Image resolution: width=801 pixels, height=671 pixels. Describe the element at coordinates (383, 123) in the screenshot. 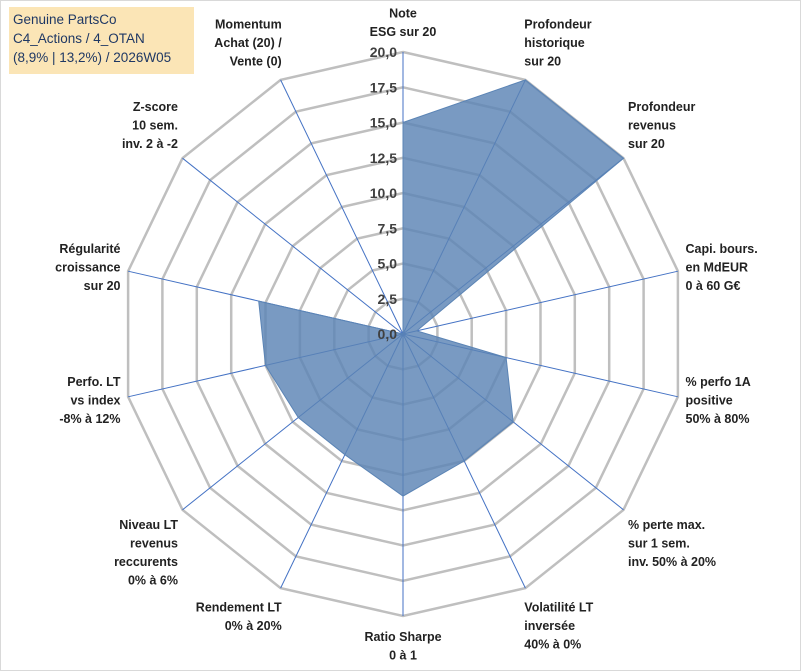

I see `tick-label: 15,0` at that location.